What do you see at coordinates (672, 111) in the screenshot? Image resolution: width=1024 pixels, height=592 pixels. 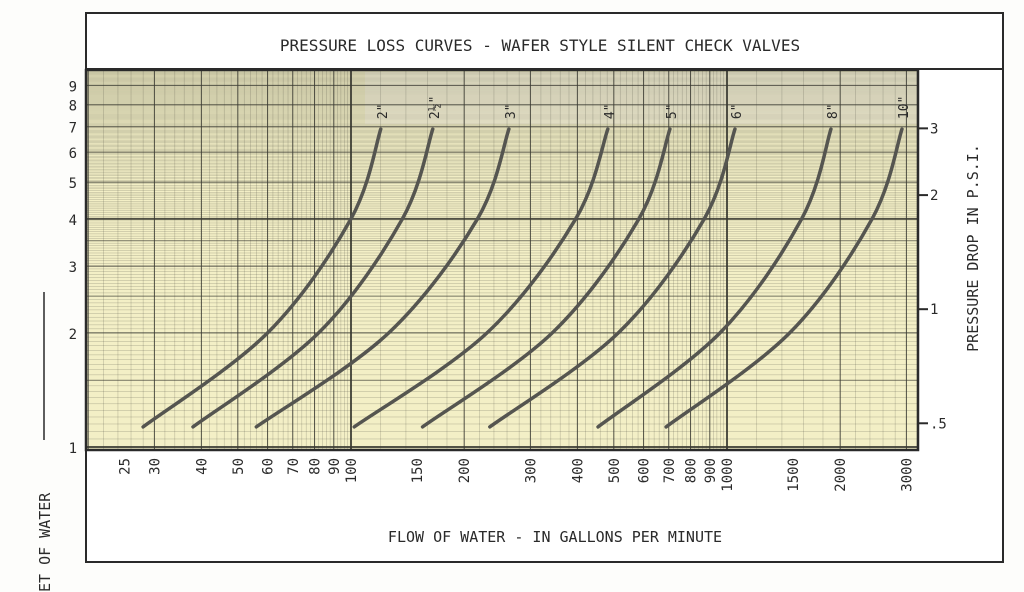 I see `curve-label: 5"` at bounding box center [672, 111].